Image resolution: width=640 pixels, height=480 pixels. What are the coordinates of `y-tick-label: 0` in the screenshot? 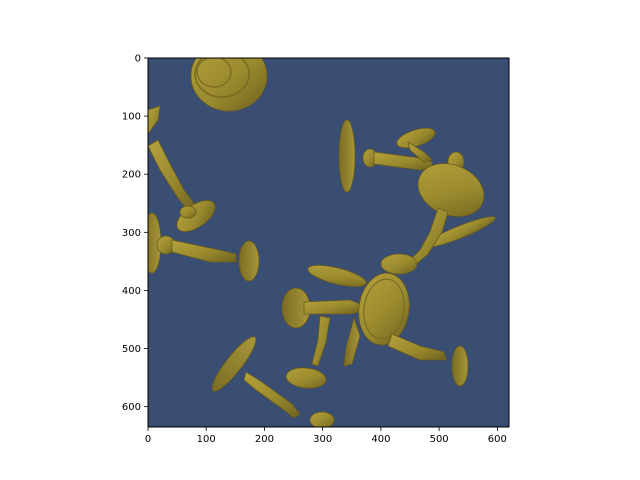 It's located at (138, 59).